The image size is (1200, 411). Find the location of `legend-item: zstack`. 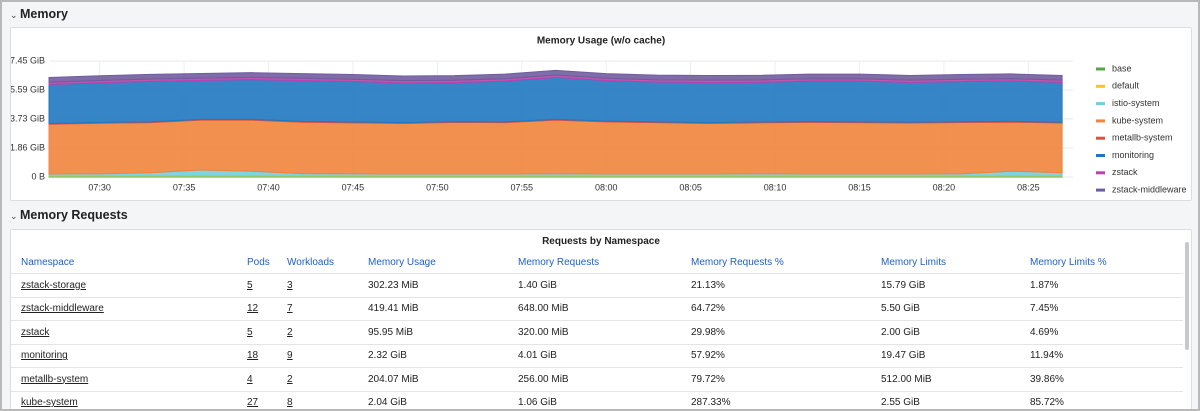

legend-item: zstack is located at coordinates (1117, 172).